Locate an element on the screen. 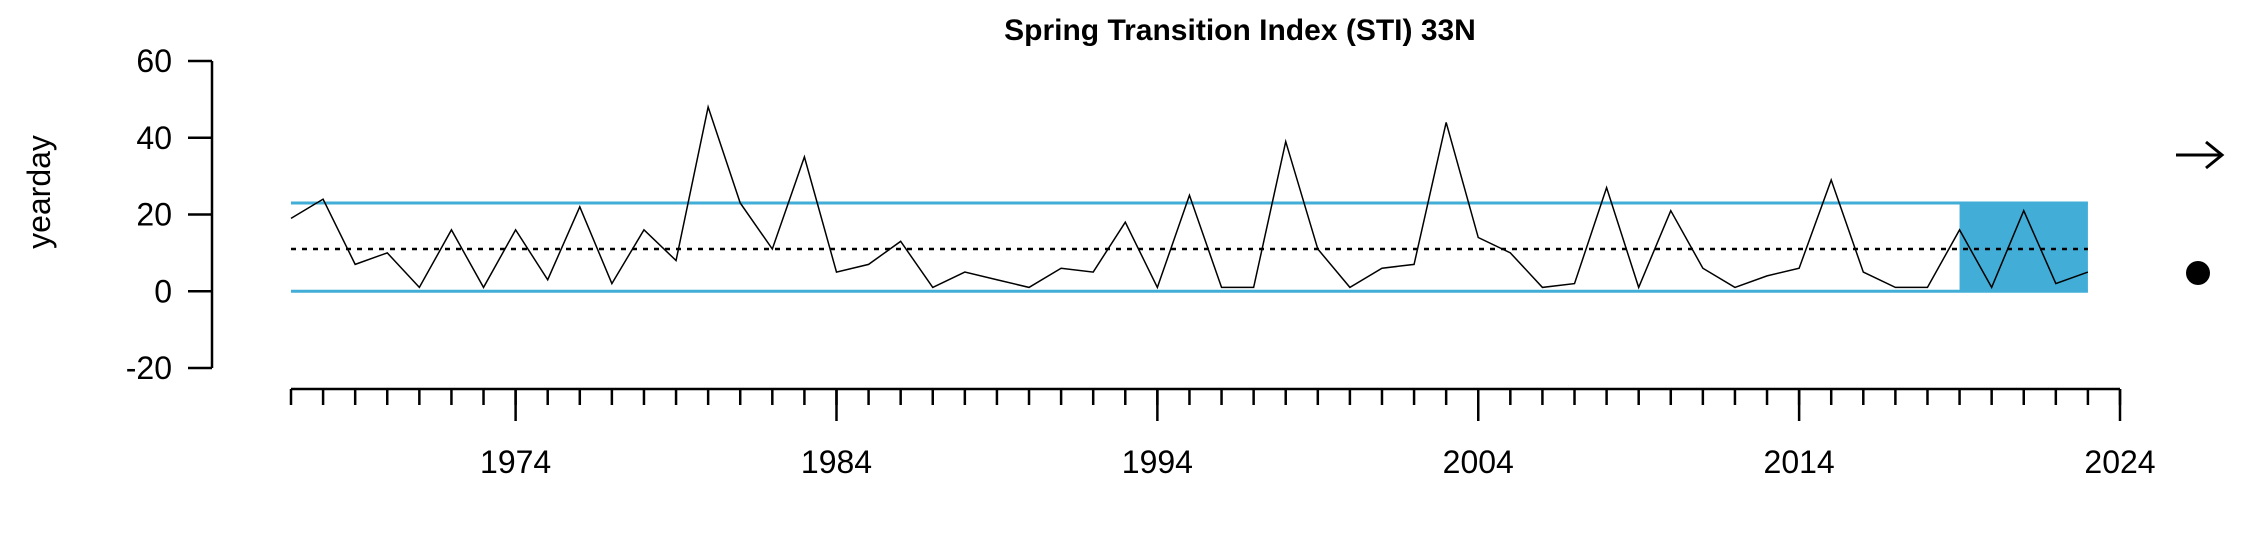 This screenshot has height=545, width=2250. trend-arrow is located at coordinates (2200, 155).